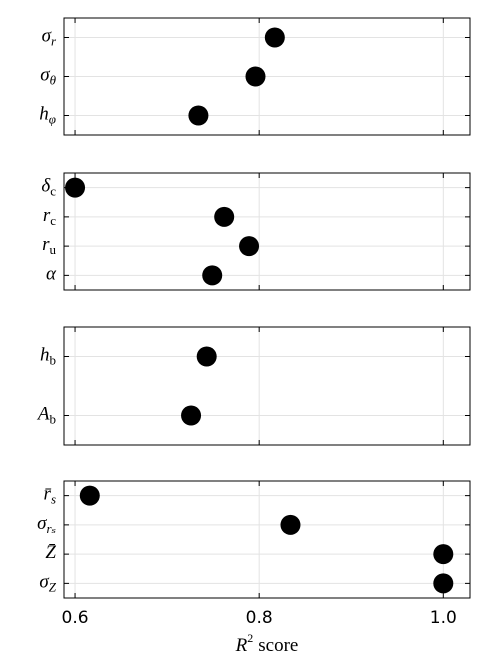 The width and height of the screenshot is (478, 670). I want to click on x-axis-label: R2 score, so click(267, 644).